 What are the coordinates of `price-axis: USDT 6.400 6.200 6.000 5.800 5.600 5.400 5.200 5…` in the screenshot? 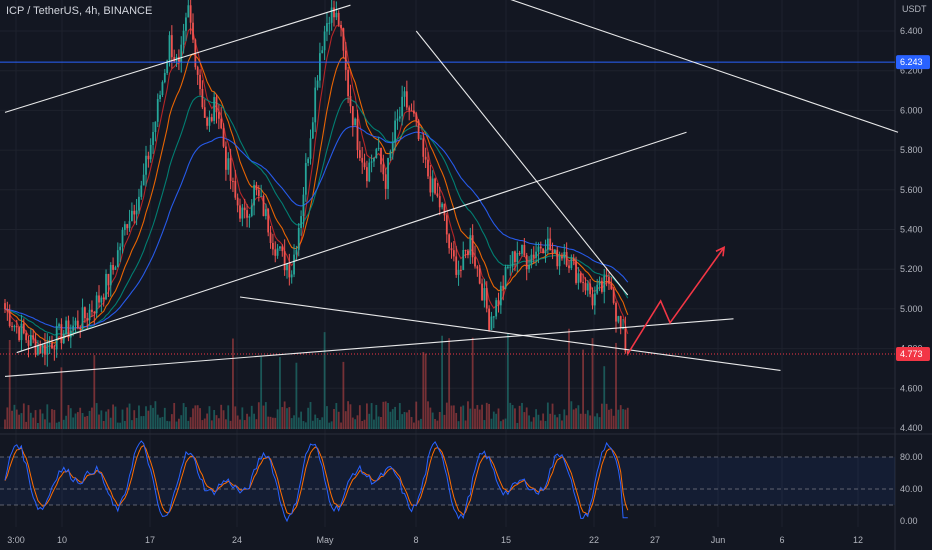 It's located at (913, 265).